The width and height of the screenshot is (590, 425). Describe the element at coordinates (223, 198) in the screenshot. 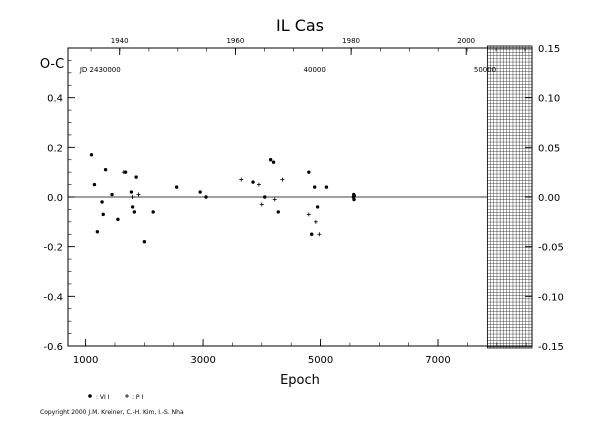

I see `data-marks` at that location.